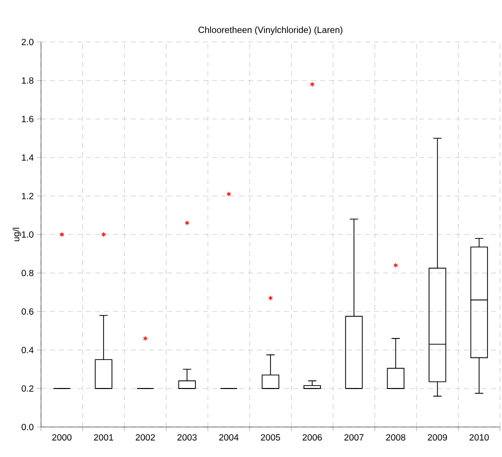 This screenshot has height=457, width=502. I want to click on y-axis-title: ug/l, so click(17, 235).